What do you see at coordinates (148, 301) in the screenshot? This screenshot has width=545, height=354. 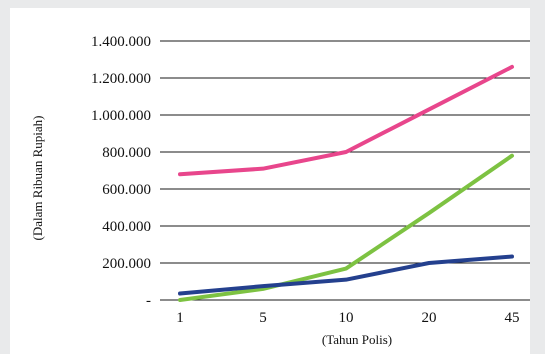 I see `y-tick-label: -` at bounding box center [148, 301].